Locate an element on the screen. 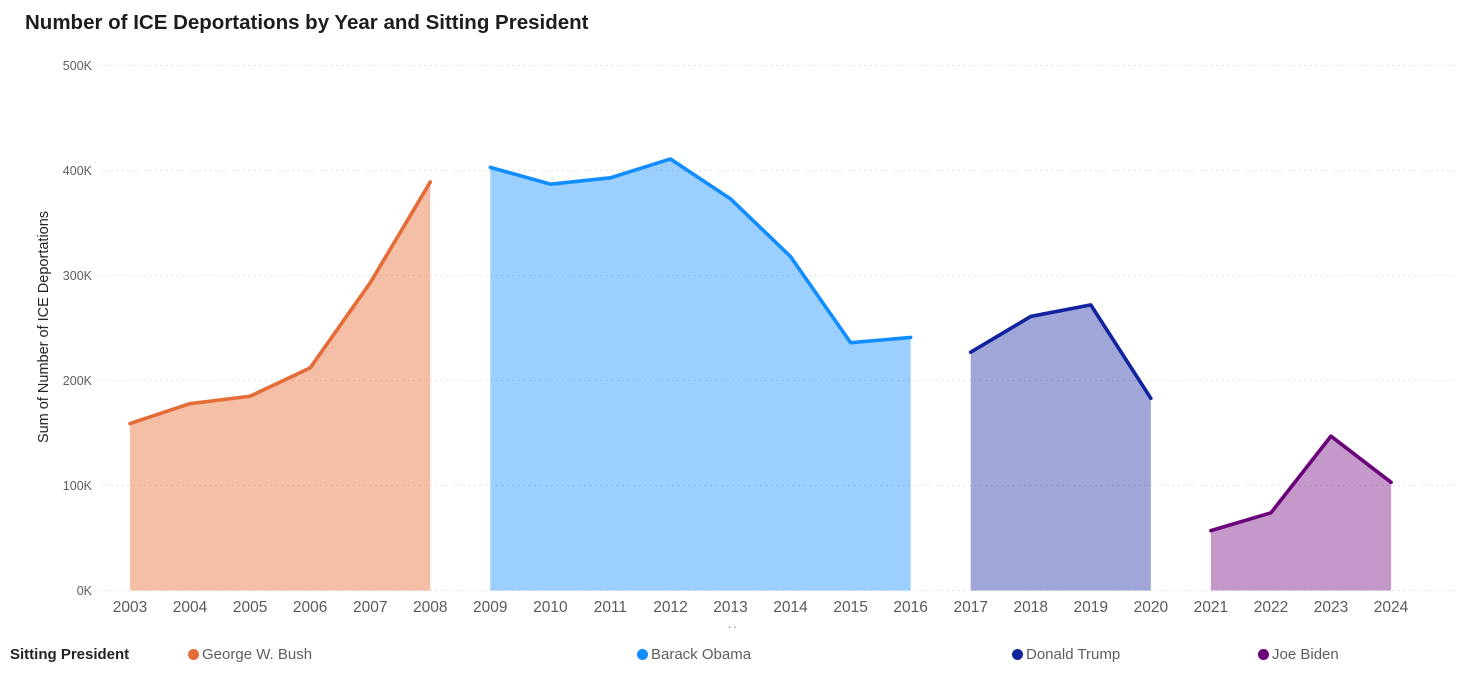 Image resolution: width=1462 pixels, height=688 pixels. y-tick-label: 200K is located at coordinates (78, 381).